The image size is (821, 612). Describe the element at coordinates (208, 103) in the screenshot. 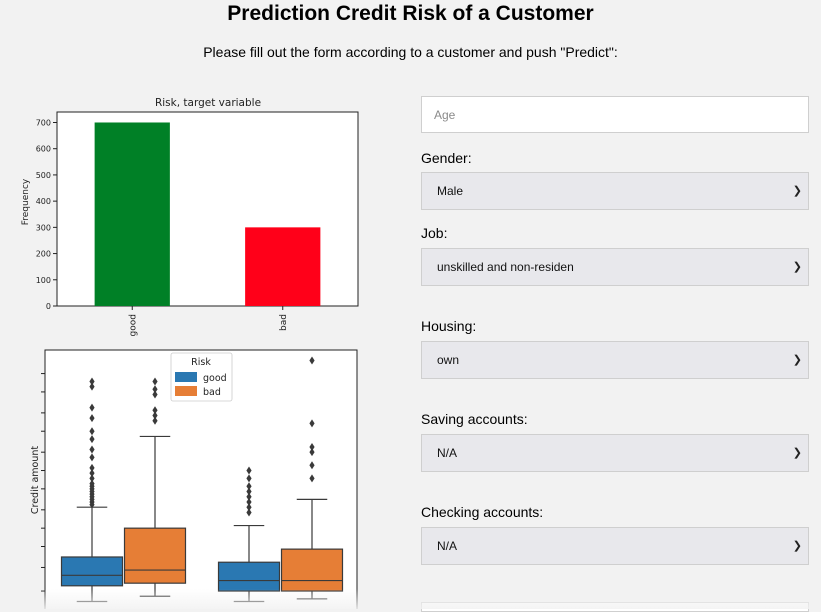

I see `bar-chart-title: Risk, target variable` at that location.